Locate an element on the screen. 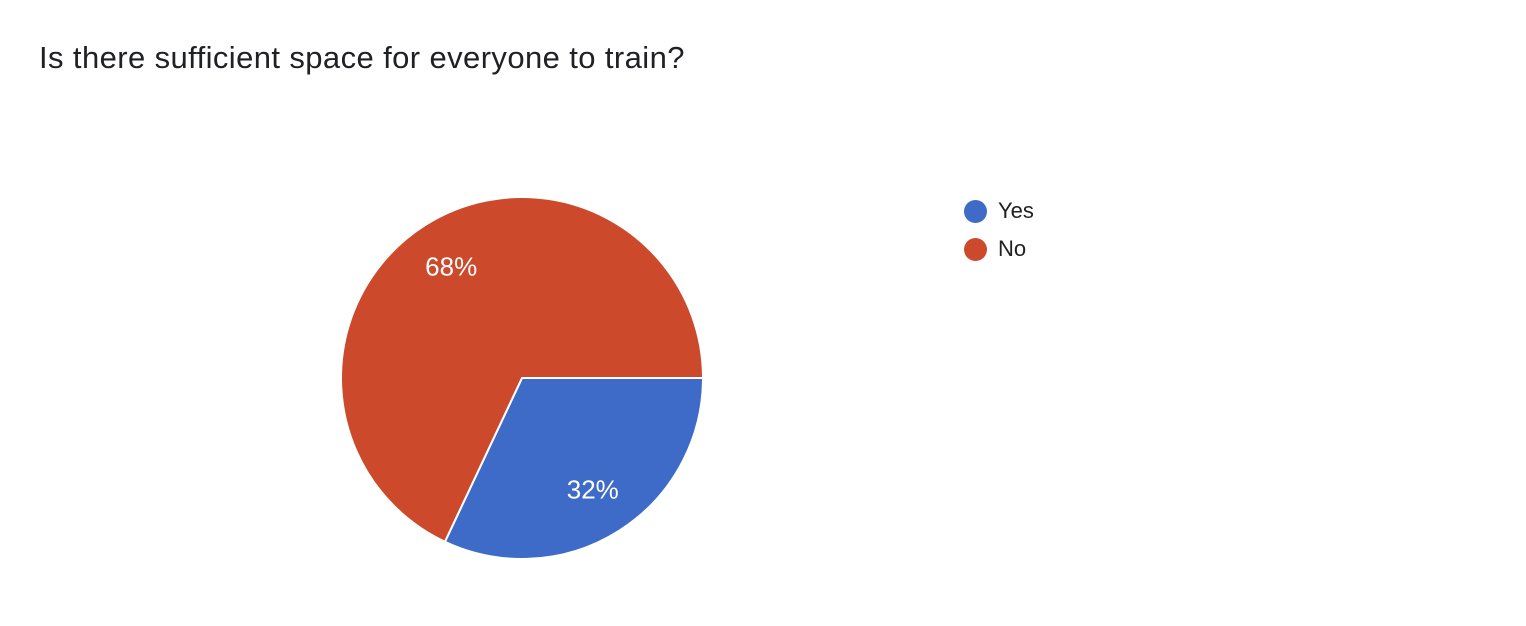 The image size is (1526, 626). chart-legend: Yes No is located at coordinates (999, 237).